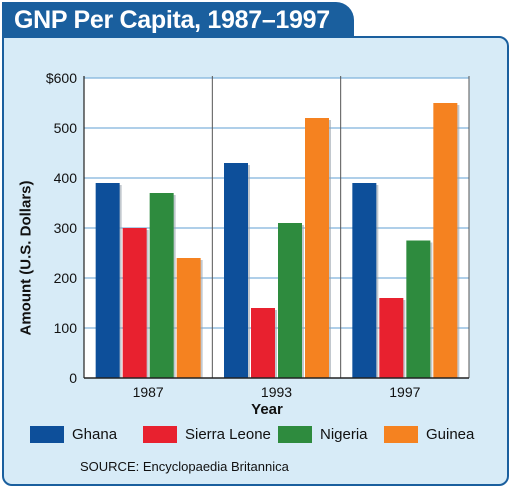 The image size is (515, 492). Describe the element at coordinates (95, 434) in the screenshot. I see `legend-label: Ghana` at that location.